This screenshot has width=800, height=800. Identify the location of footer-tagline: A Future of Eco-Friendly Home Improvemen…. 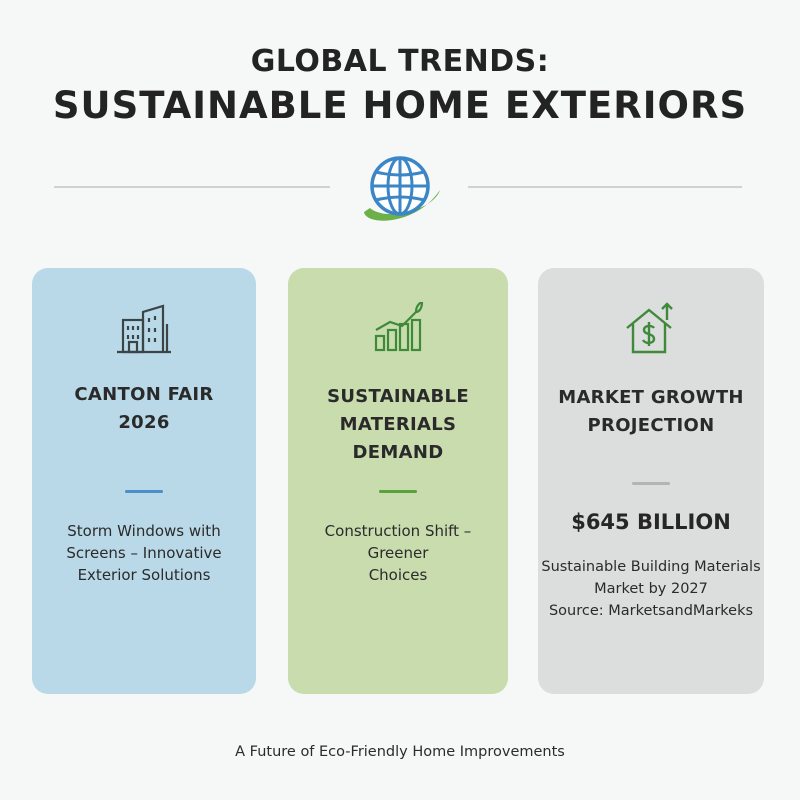
(400, 752).